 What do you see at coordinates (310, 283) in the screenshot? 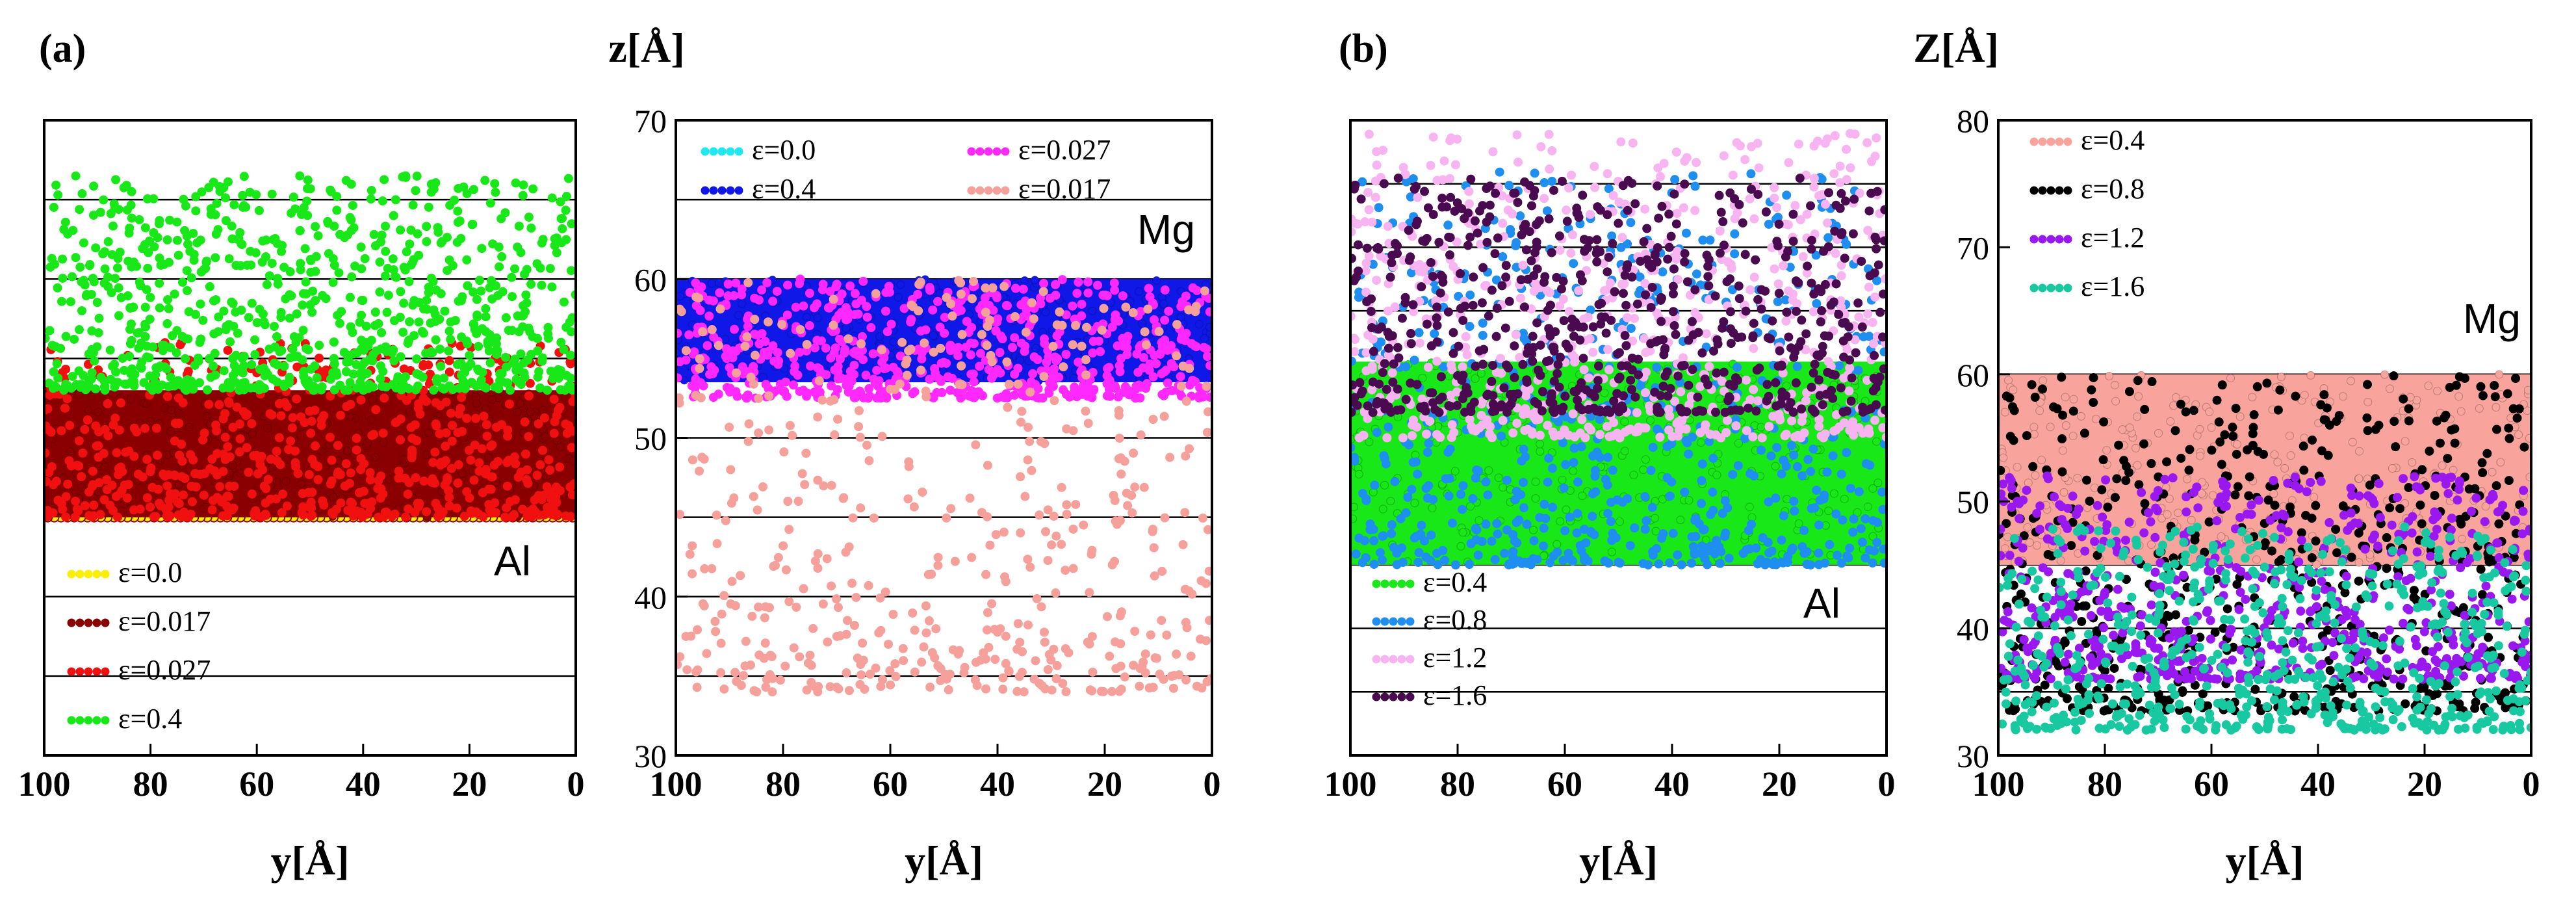
I see `series-eps-0.4` at bounding box center [310, 283].